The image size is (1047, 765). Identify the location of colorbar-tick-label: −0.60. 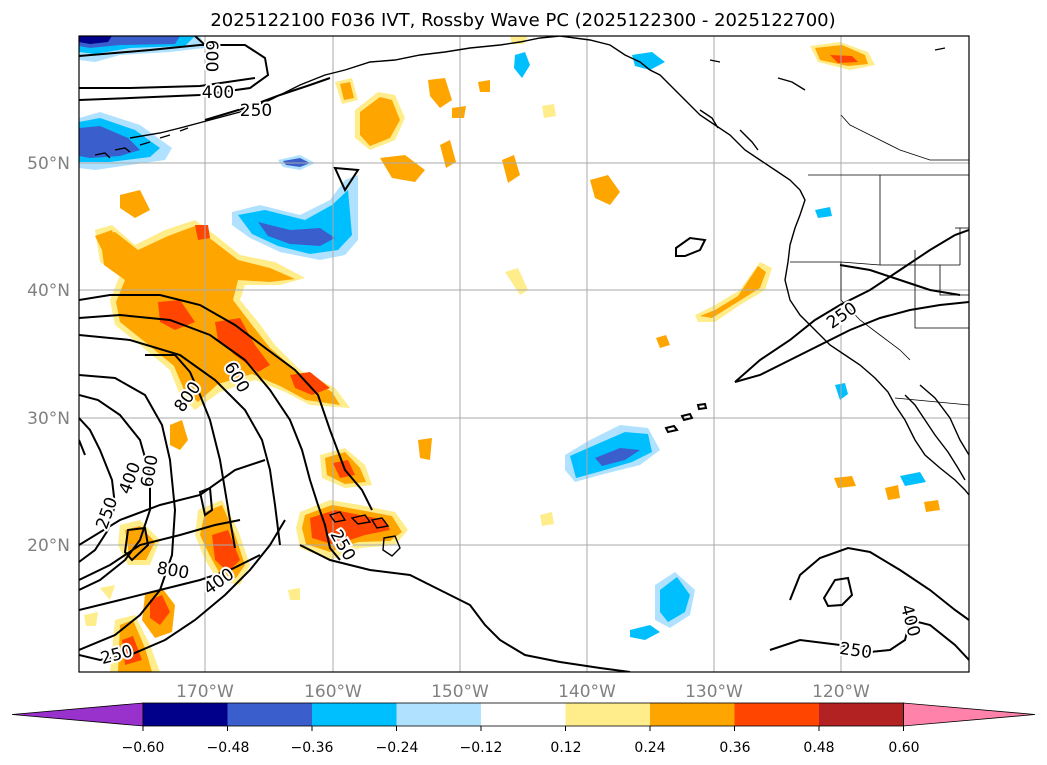
(143, 748).